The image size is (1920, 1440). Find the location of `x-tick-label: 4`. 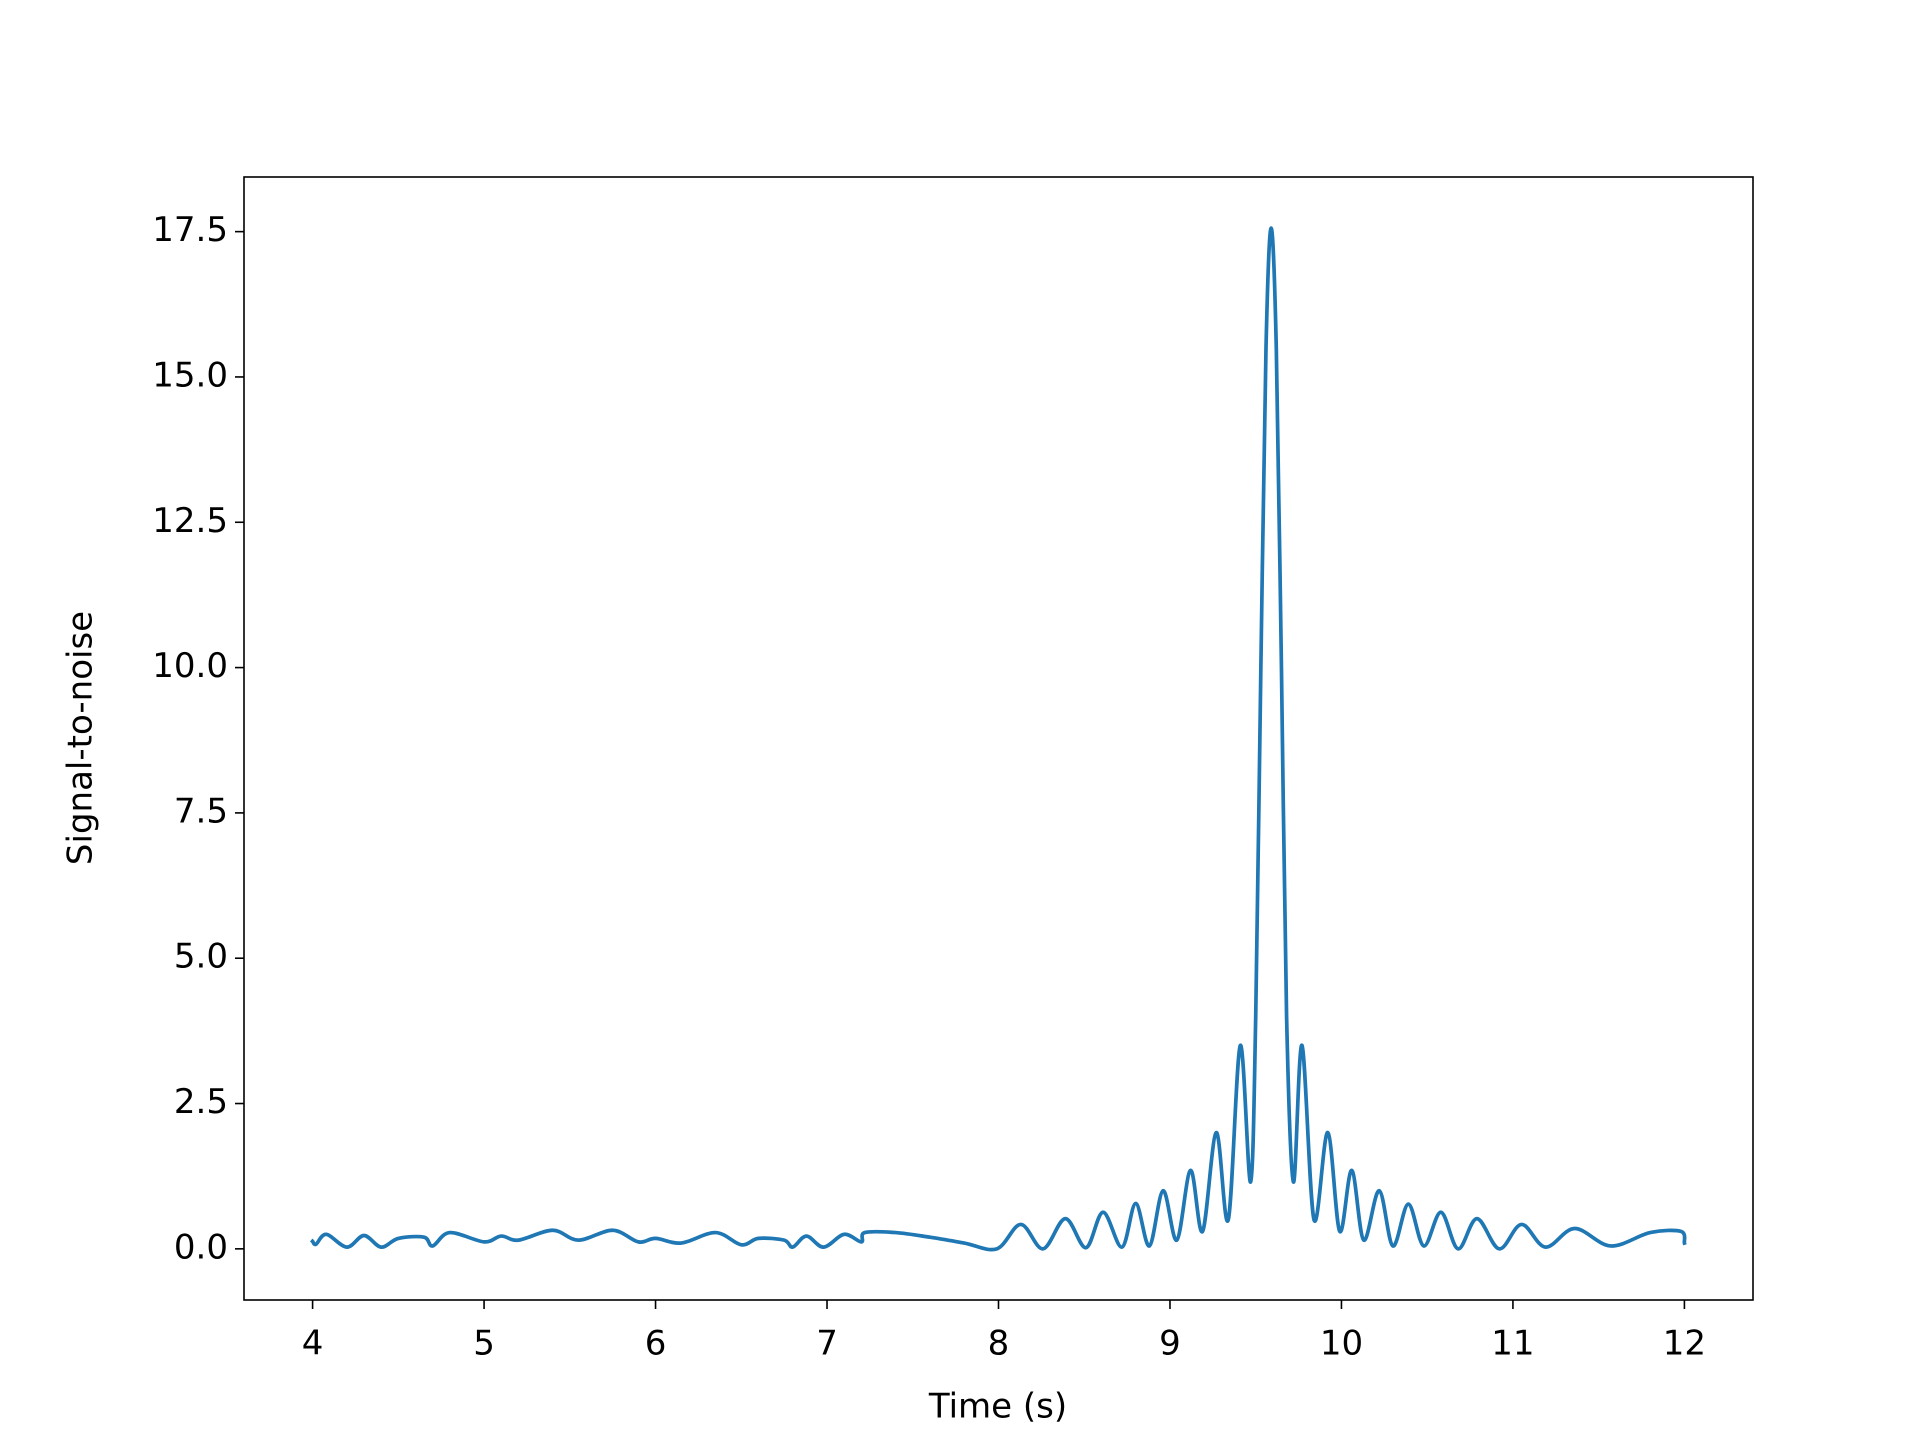

x-tick-label: 4 is located at coordinates (313, 1344).